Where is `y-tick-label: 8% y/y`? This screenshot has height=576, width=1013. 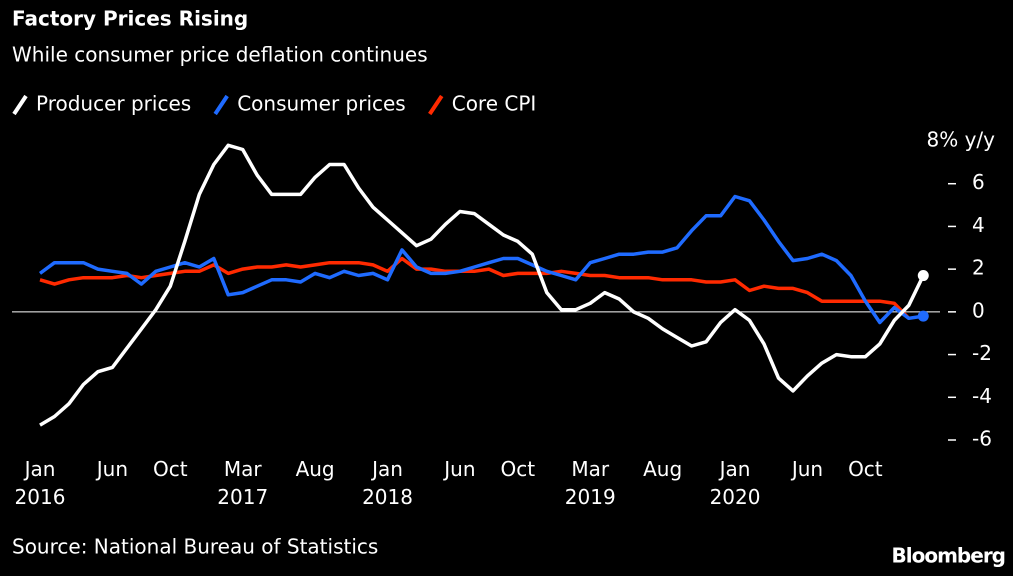
y-tick-label: 8% y/y is located at coordinates (961, 140).